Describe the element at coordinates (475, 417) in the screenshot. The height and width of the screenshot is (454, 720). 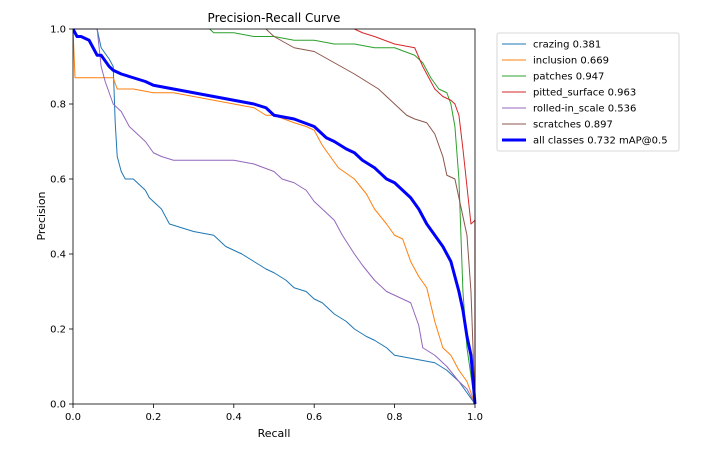
I see `x-tick-label-5: 1.0` at that location.